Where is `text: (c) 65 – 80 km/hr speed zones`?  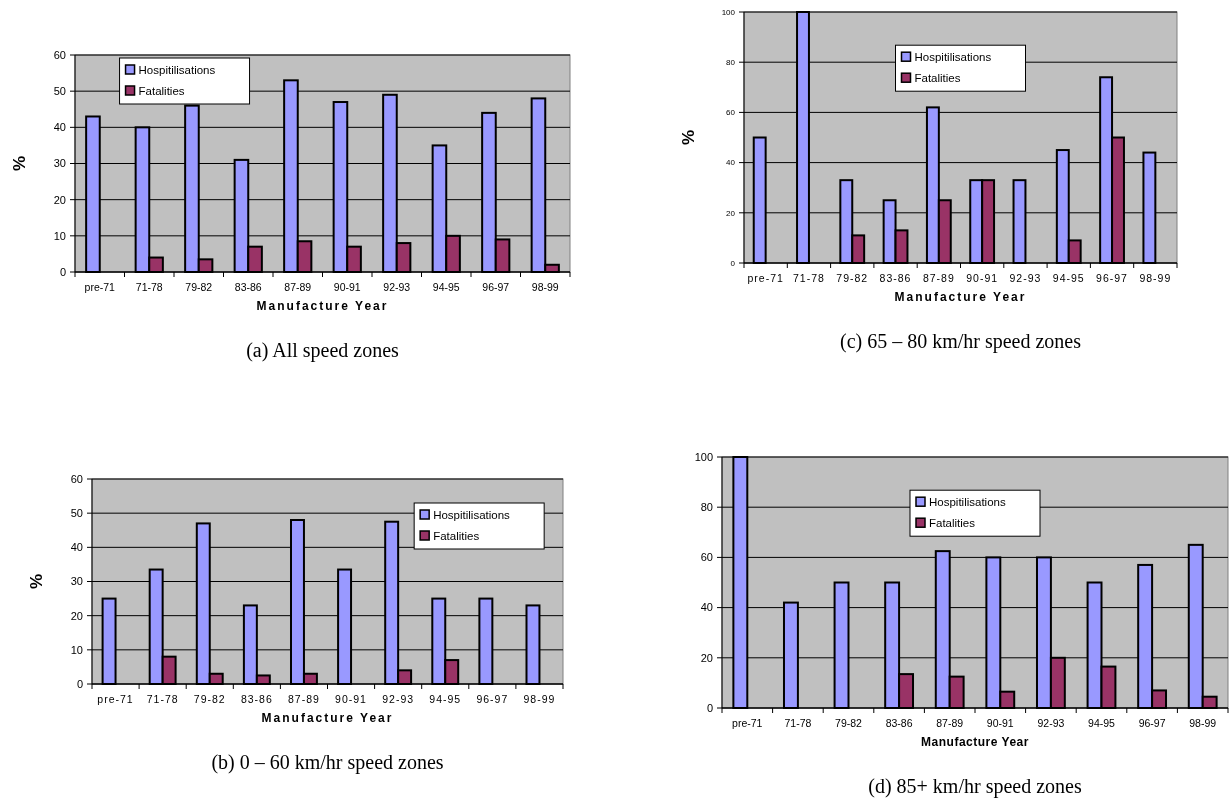 text: (c) 65 – 80 km/hr speed zones is located at coordinates (960, 341).